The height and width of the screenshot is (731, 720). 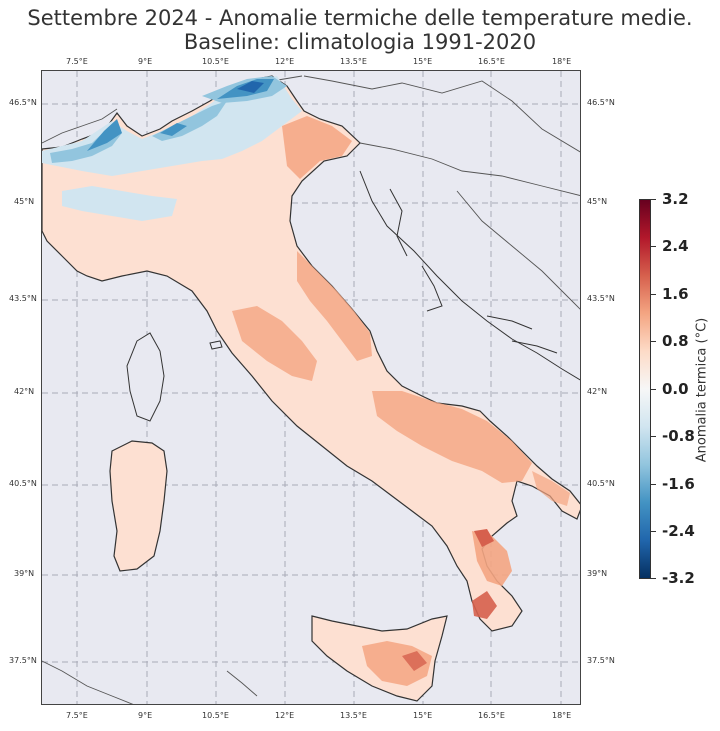 I want to click on sardinia, so click(x=138, y=506).